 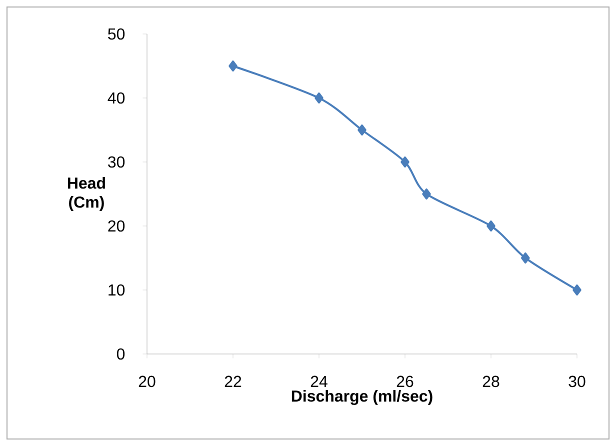 I want to click on x-tick-label: 26, so click(x=405, y=382).